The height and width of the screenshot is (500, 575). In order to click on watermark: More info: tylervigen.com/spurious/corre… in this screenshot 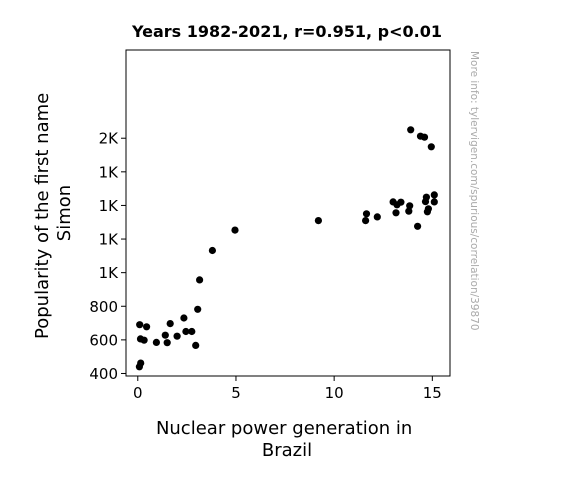, I will do `click(474, 191)`.